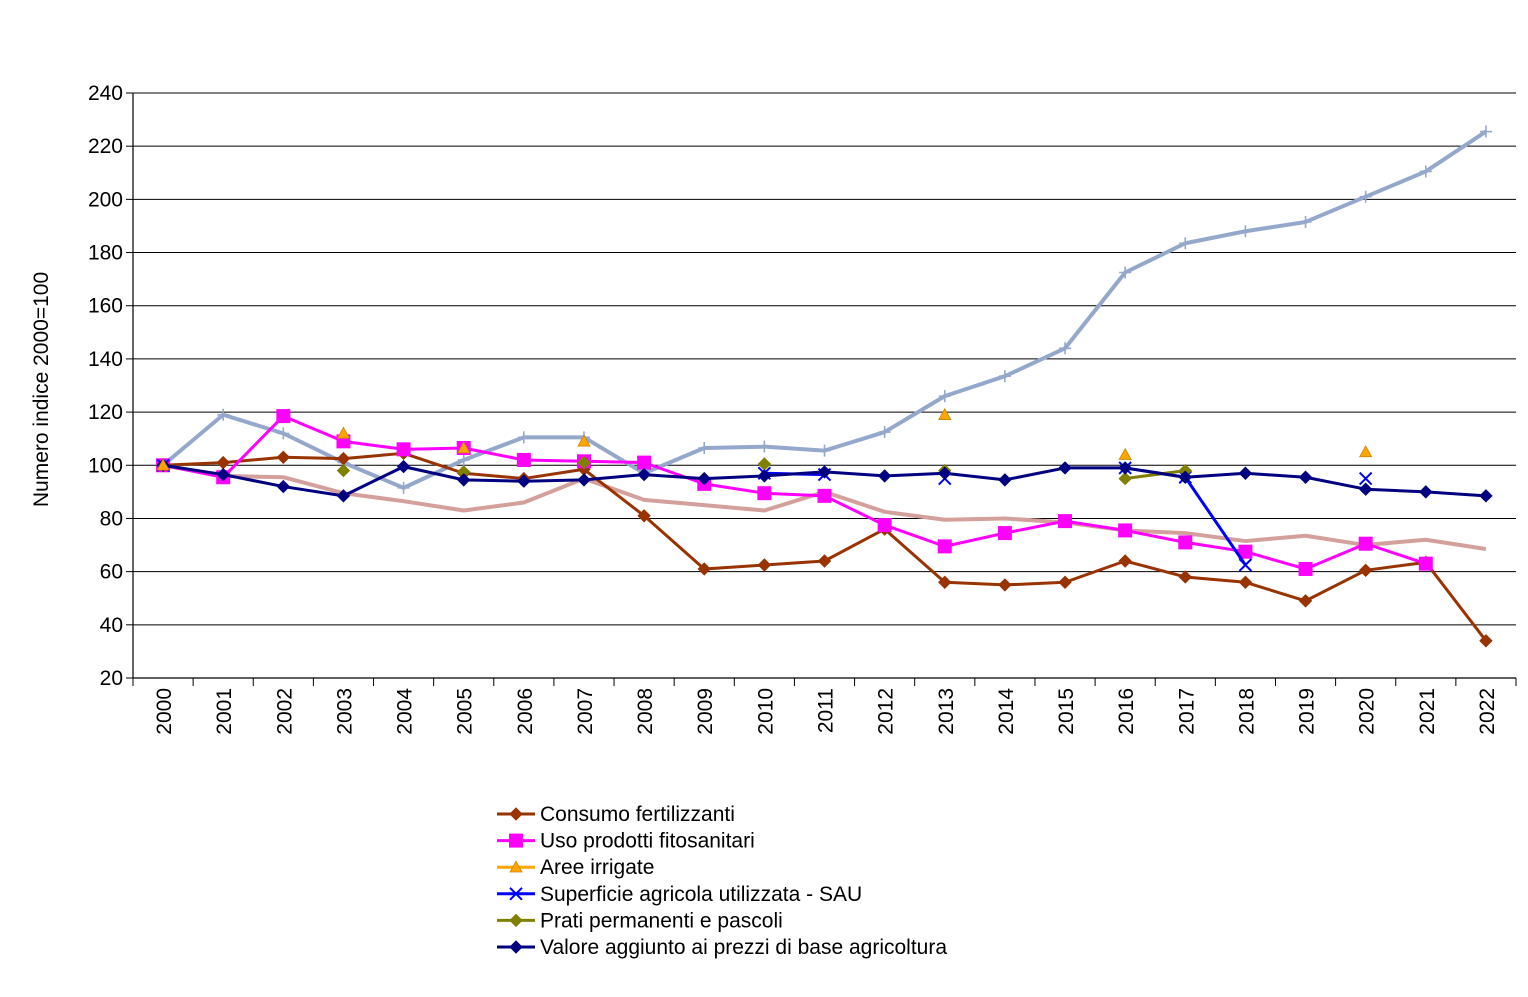  What do you see at coordinates (765, 711) in the screenshot?
I see `x-tick-label: 2010` at bounding box center [765, 711].